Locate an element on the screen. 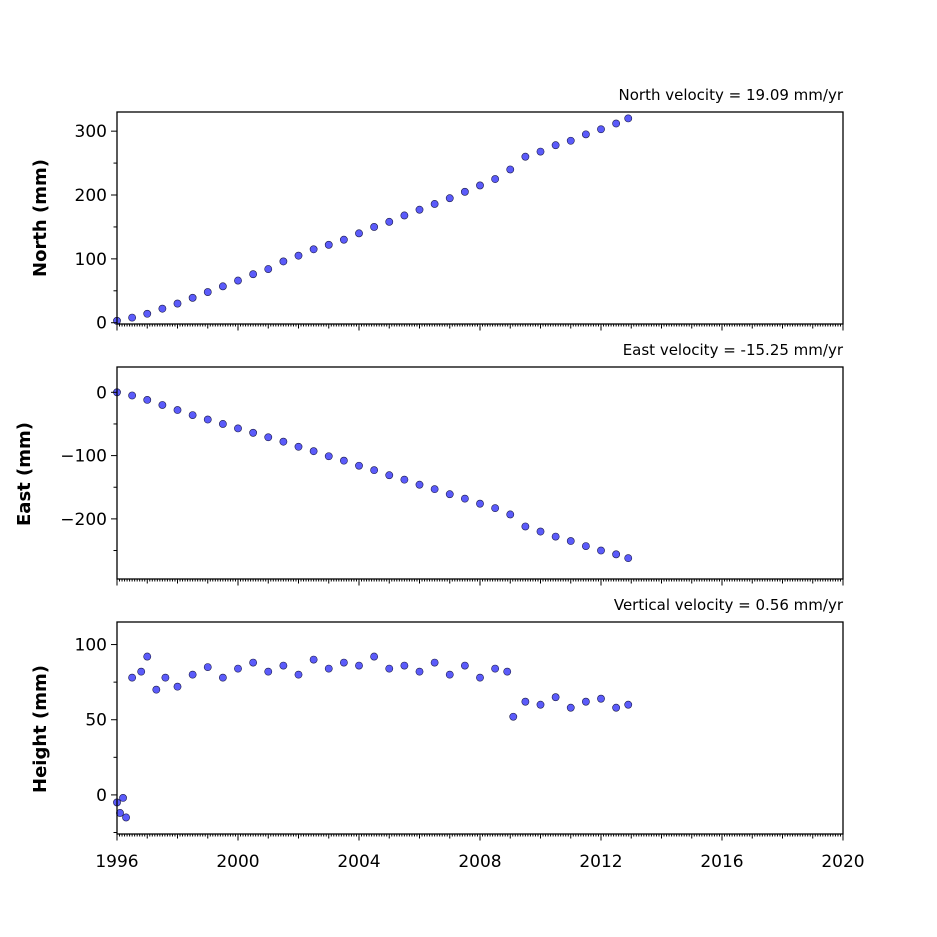  x-tick-label: 2016 is located at coordinates (721, 862).